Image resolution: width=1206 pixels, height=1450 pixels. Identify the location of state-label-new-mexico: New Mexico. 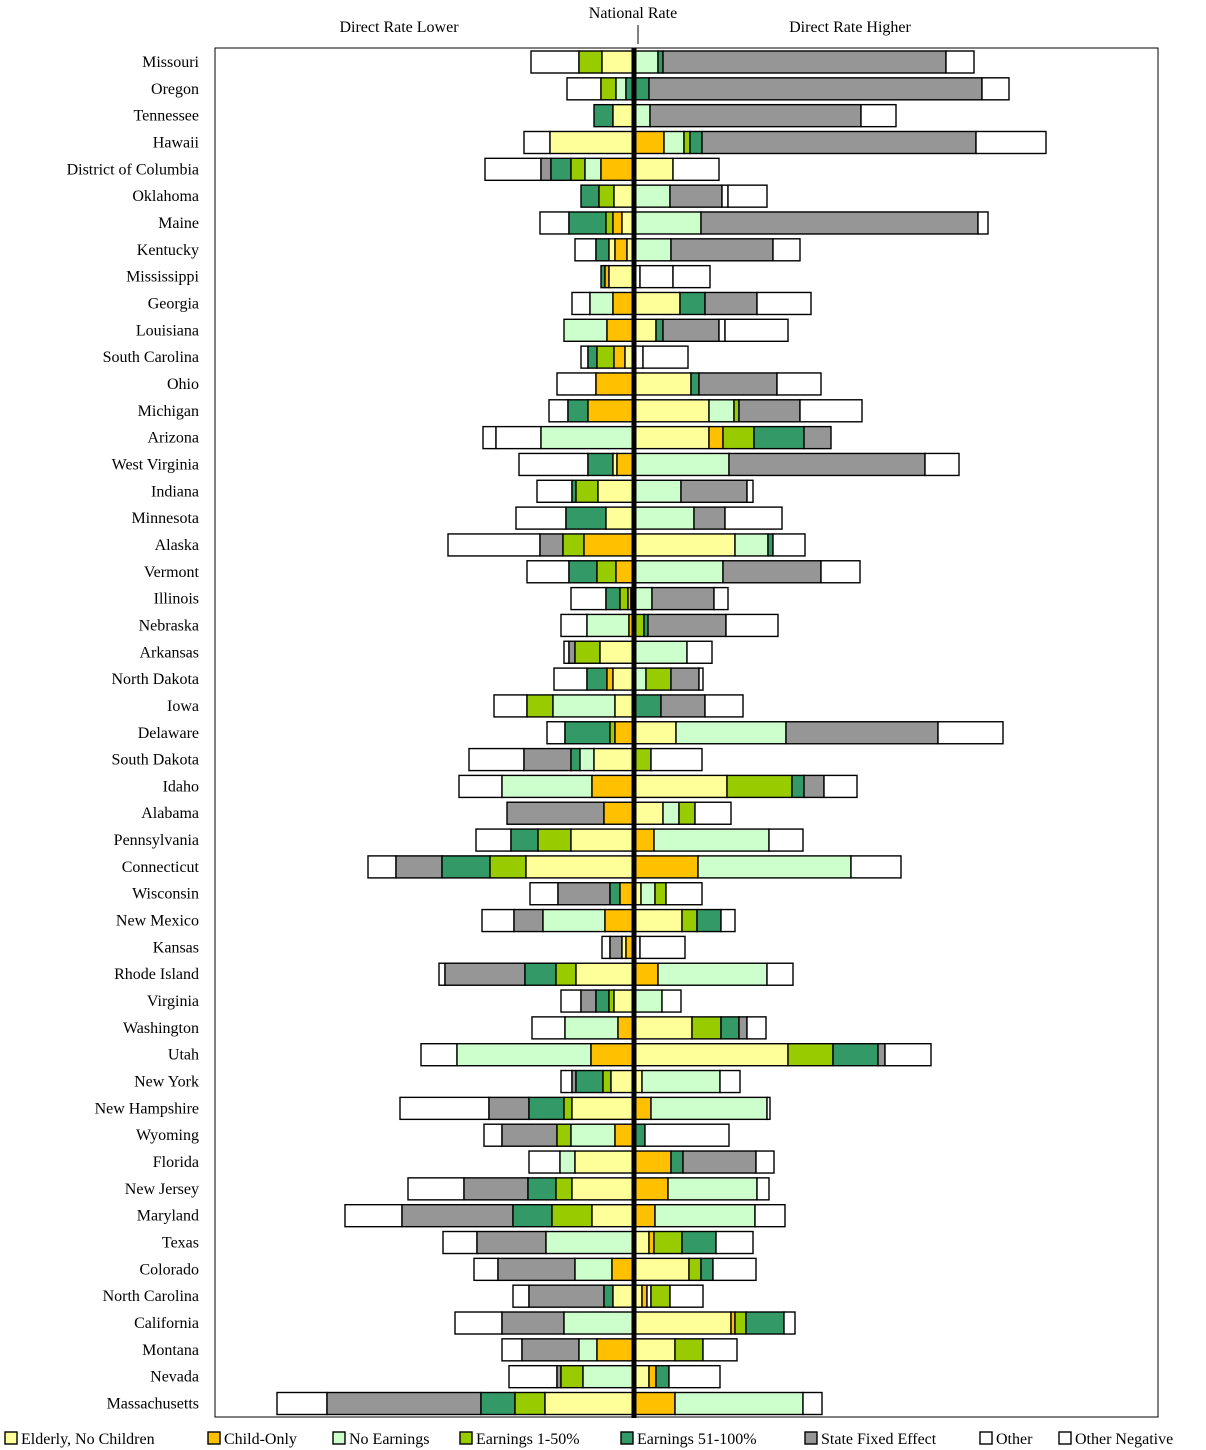
(157, 921).